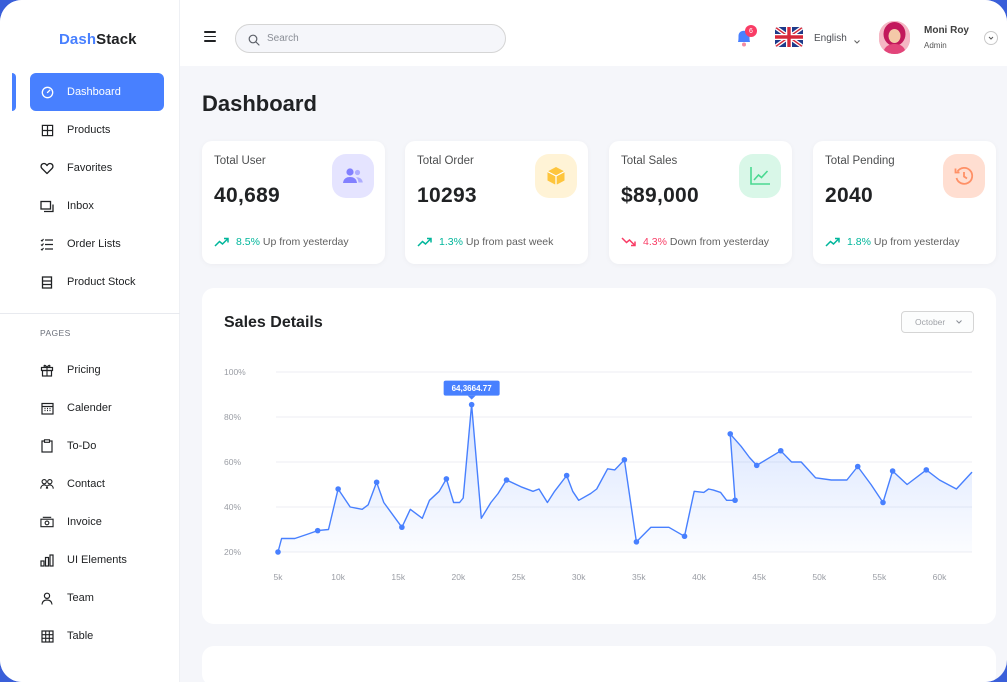  What do you see at coordinates (649, 161) in the screenshot?
I see `stat-label: Total Sales` at bounding box center [649, 161].